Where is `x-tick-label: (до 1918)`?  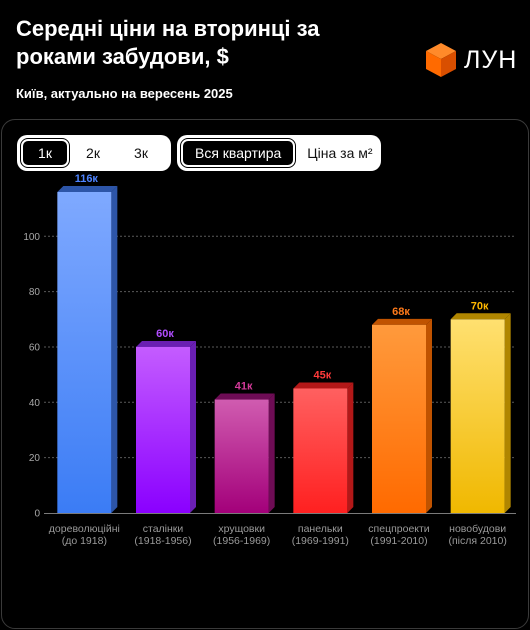
x-tick-label: (до 1918) is located at coordinates (84, 541).